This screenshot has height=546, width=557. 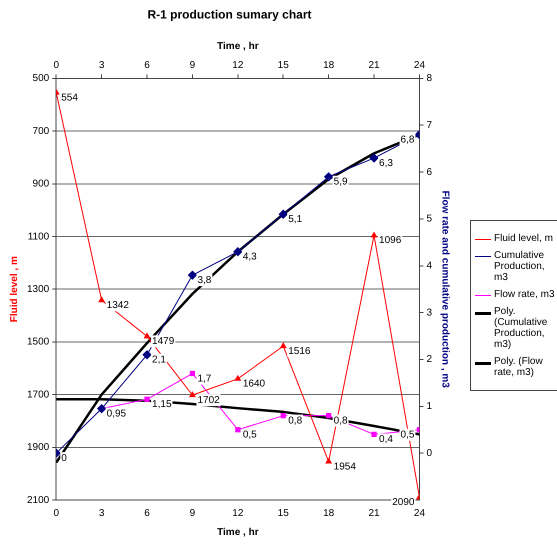 I want to click on y2-tick-label: 1, so click(x=429, y=406).